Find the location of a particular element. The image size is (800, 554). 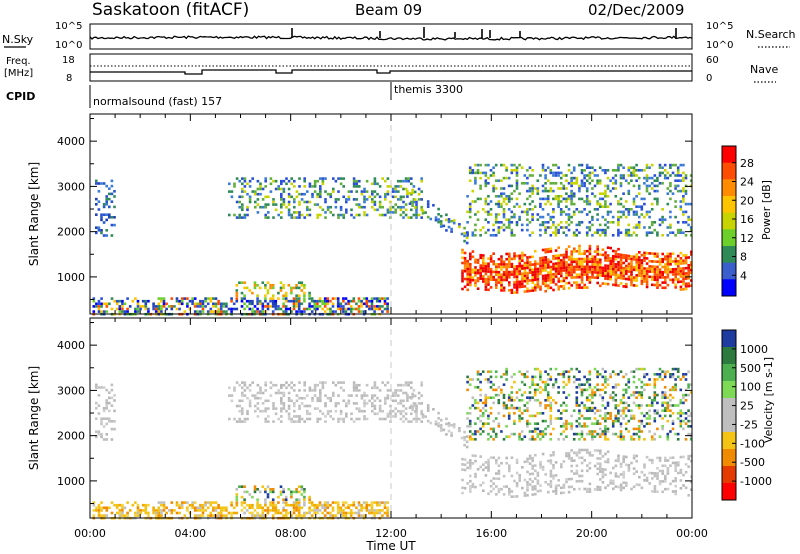

nsky-tick-top: 10^5 is located at coordinates (68, 26).